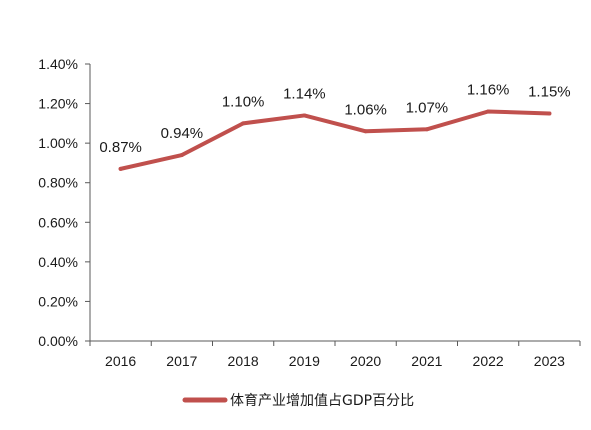 This screenshot has width=591, height=430. I want to click on y-tick-label: 1.20%, so click(58, 104).